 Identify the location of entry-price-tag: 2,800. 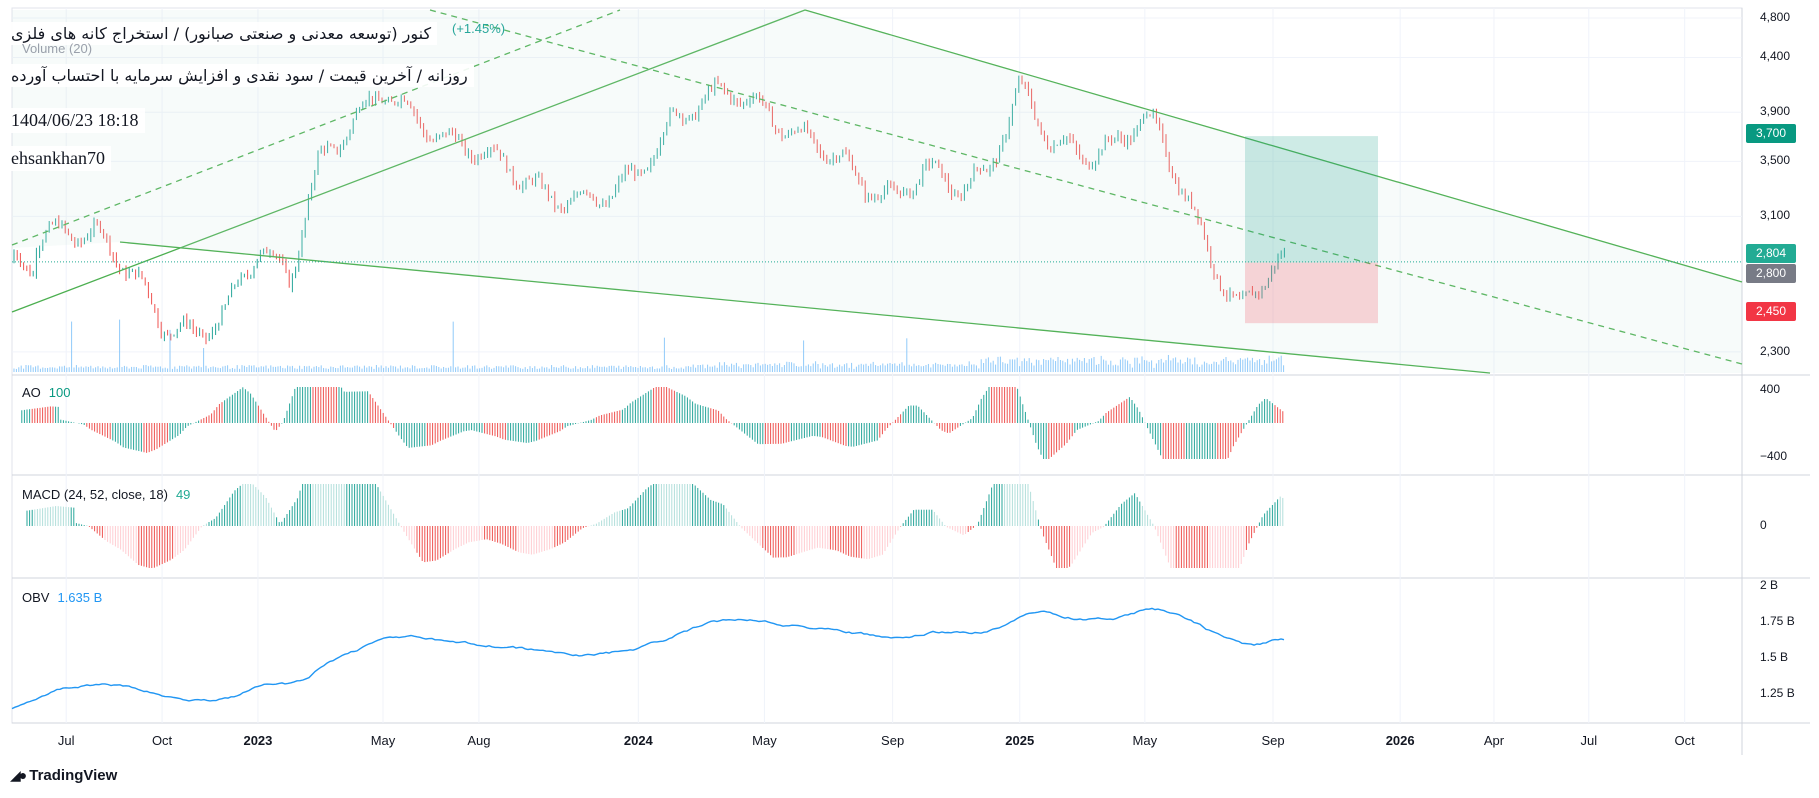
(1771, 273).